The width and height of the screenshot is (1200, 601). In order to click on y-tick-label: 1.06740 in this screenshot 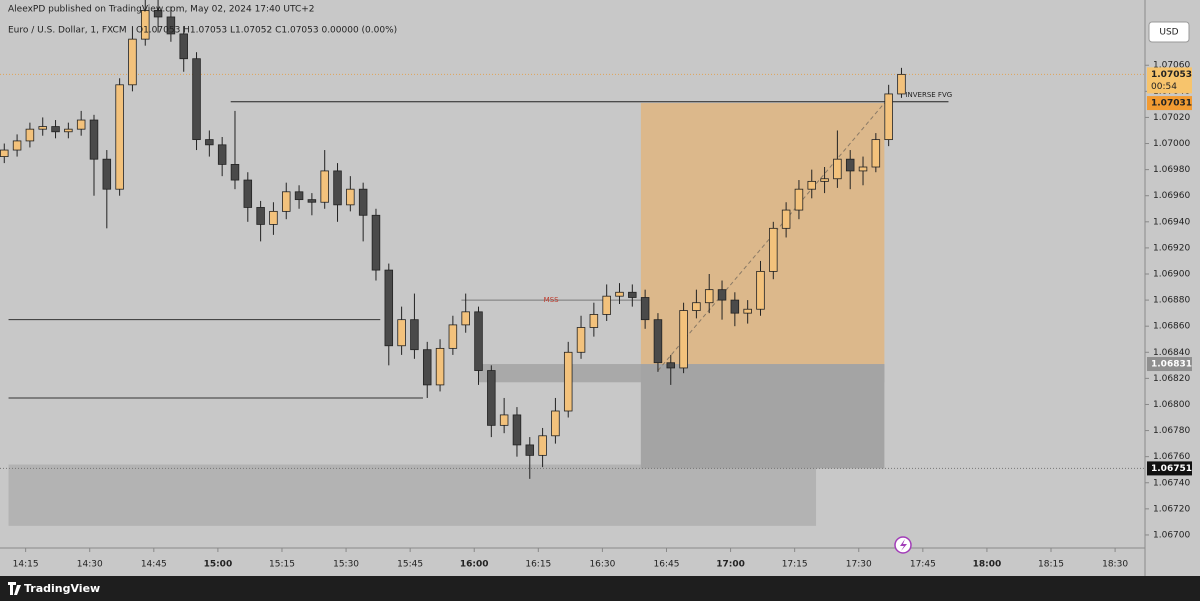, I will do `click(1171, 483)`.